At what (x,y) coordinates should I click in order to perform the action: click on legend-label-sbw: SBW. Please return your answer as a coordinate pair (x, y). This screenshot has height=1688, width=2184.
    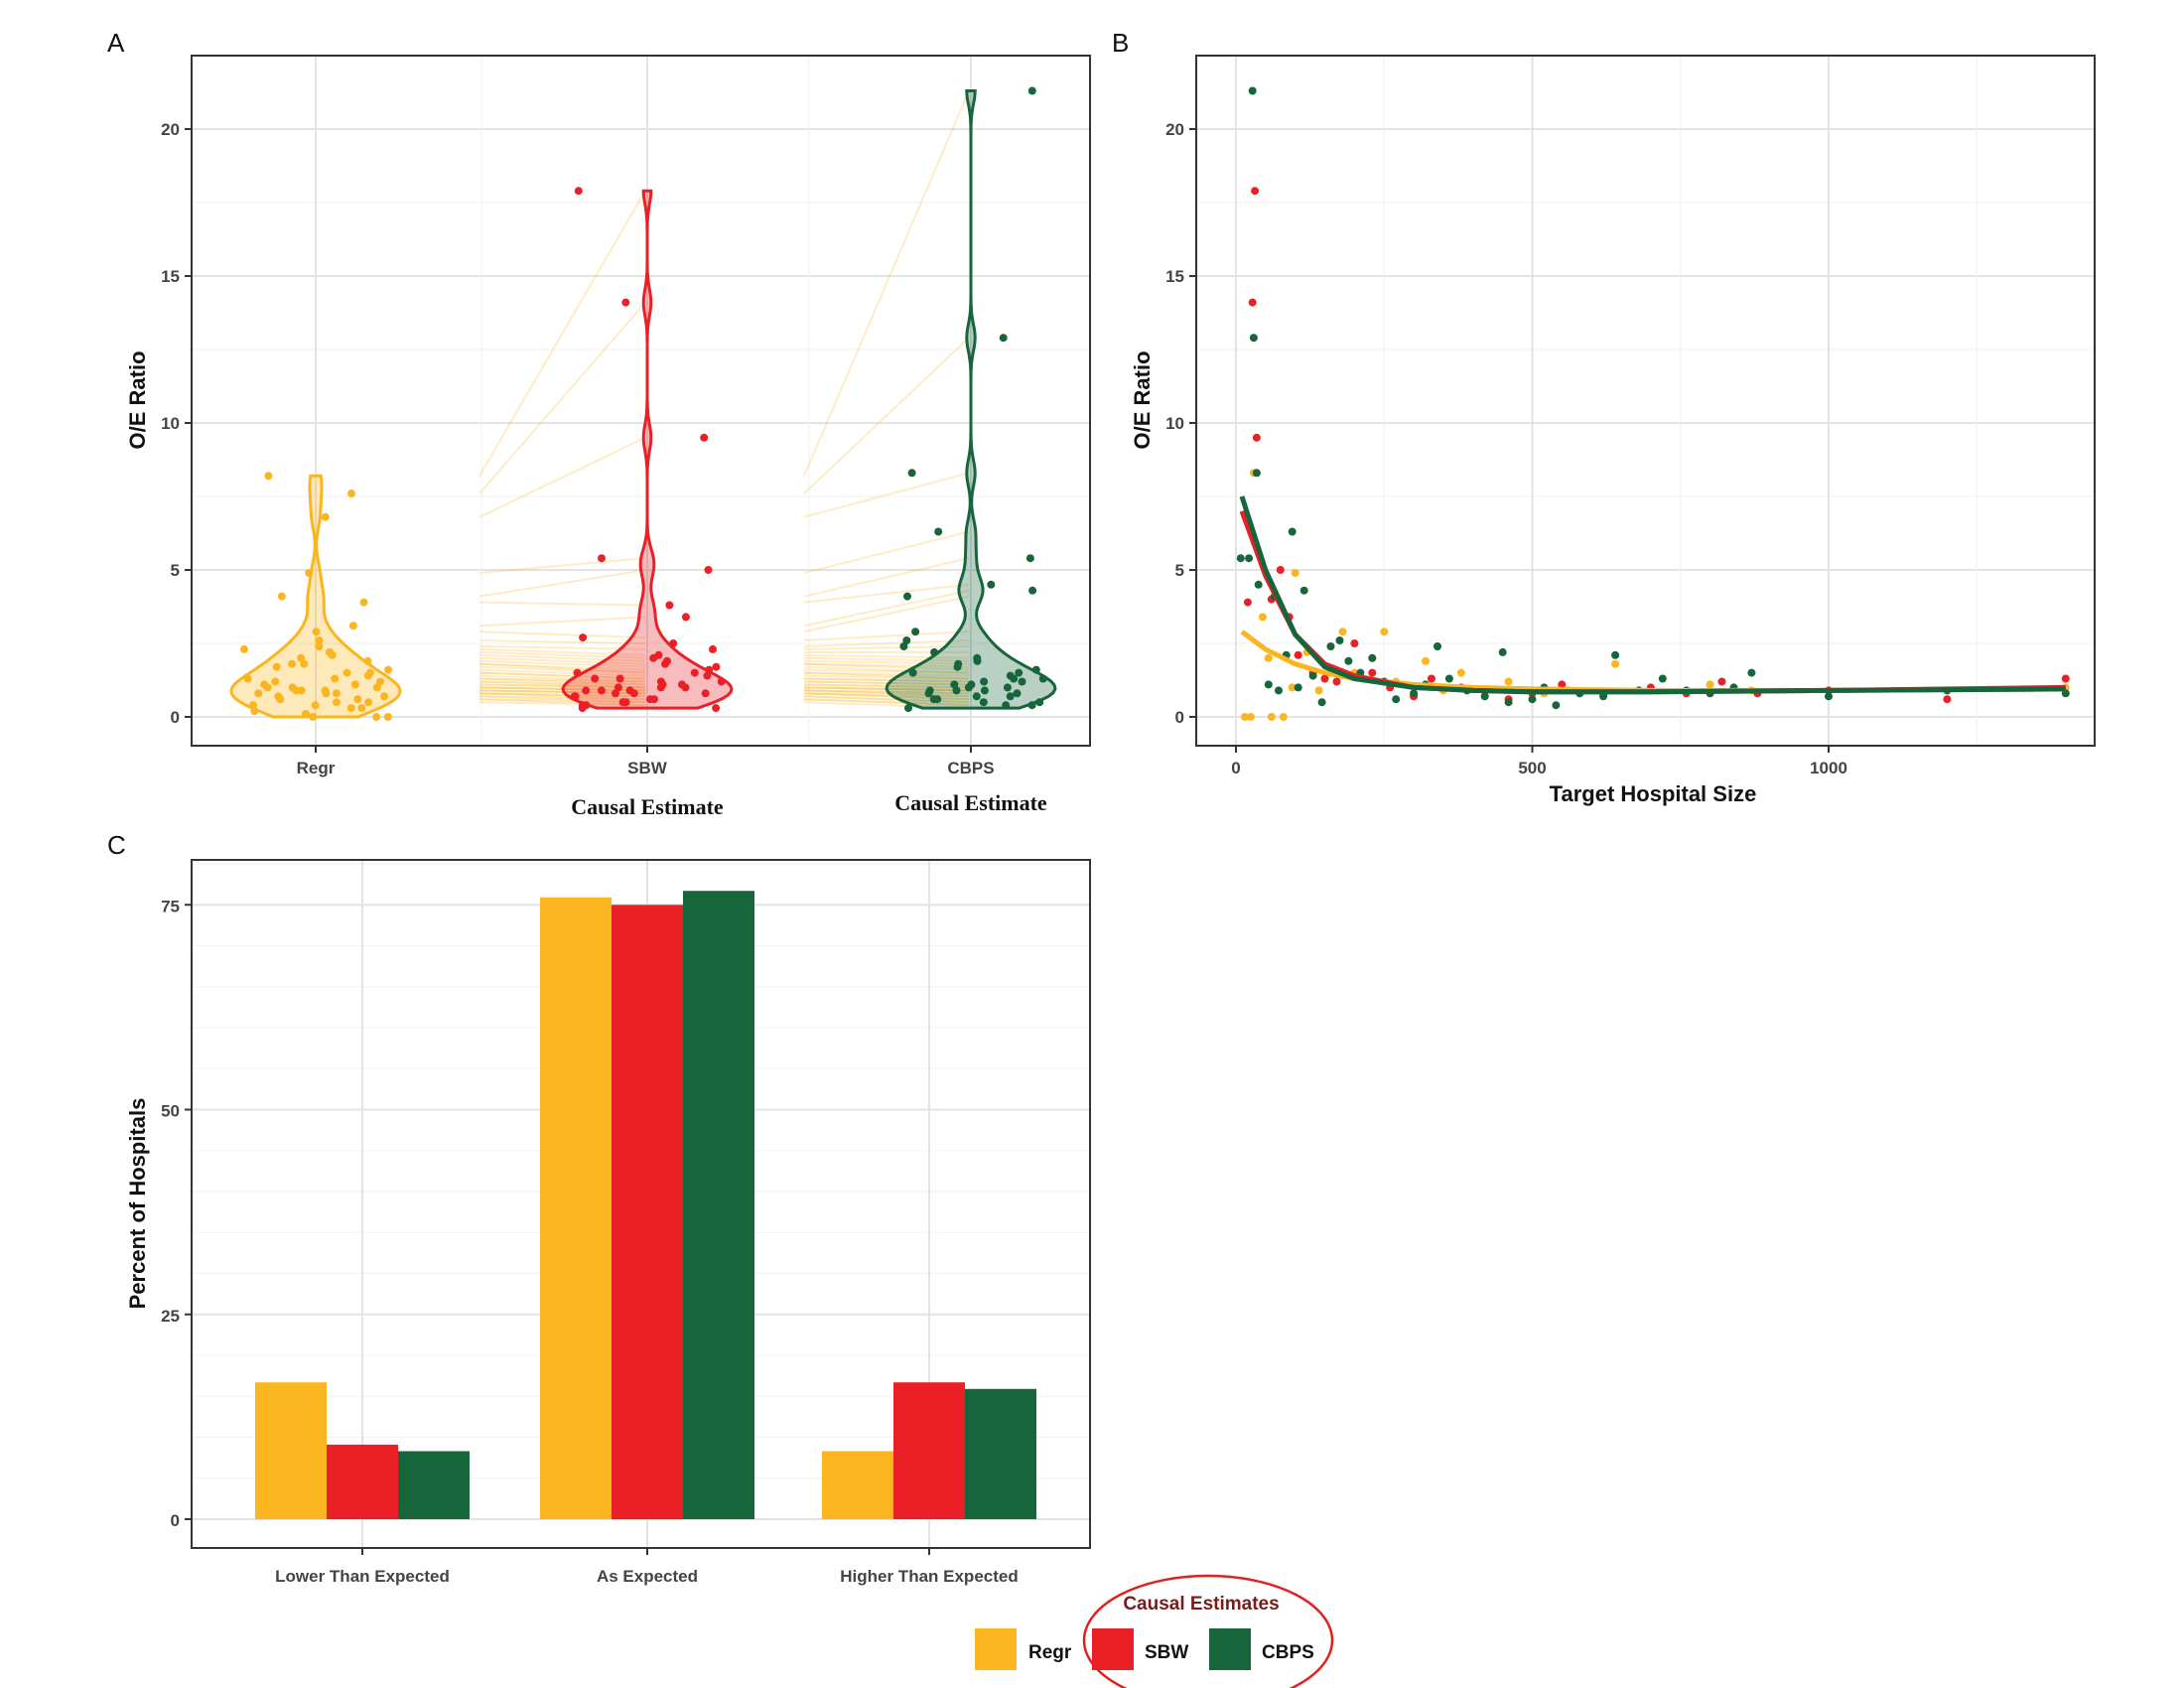
    Looking at the image, I should click on (1166, 1652).